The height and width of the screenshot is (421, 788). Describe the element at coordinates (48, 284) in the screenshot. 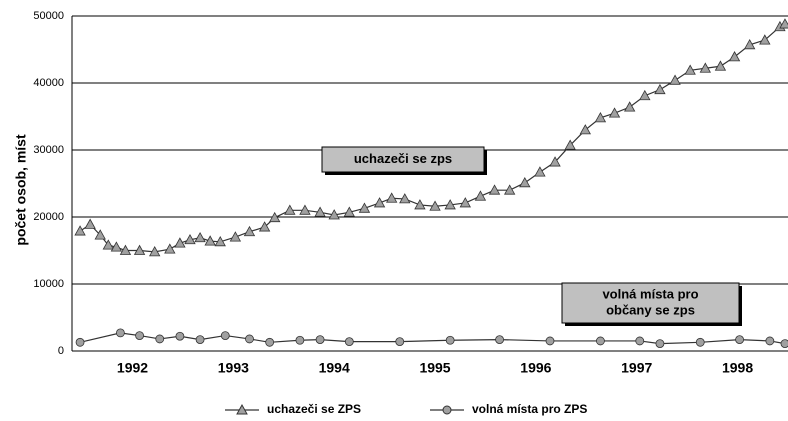

I see `y-tick-label: 10000` at that location.